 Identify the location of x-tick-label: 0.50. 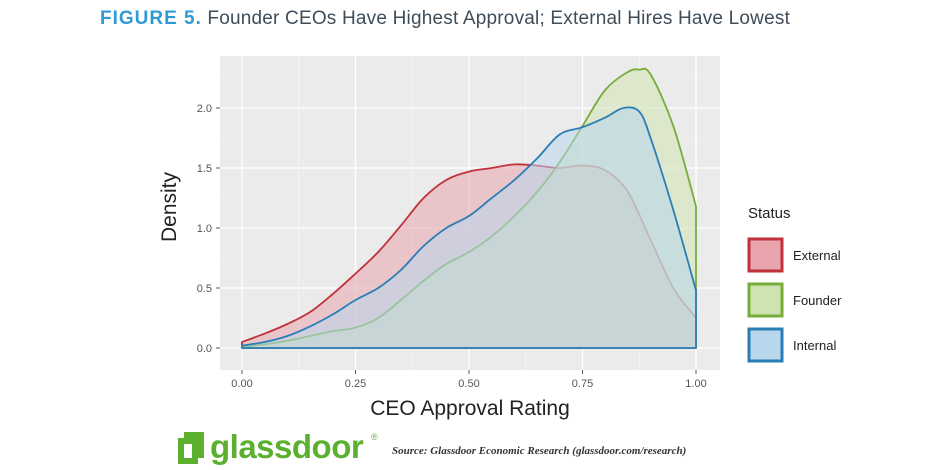
(468, 384).